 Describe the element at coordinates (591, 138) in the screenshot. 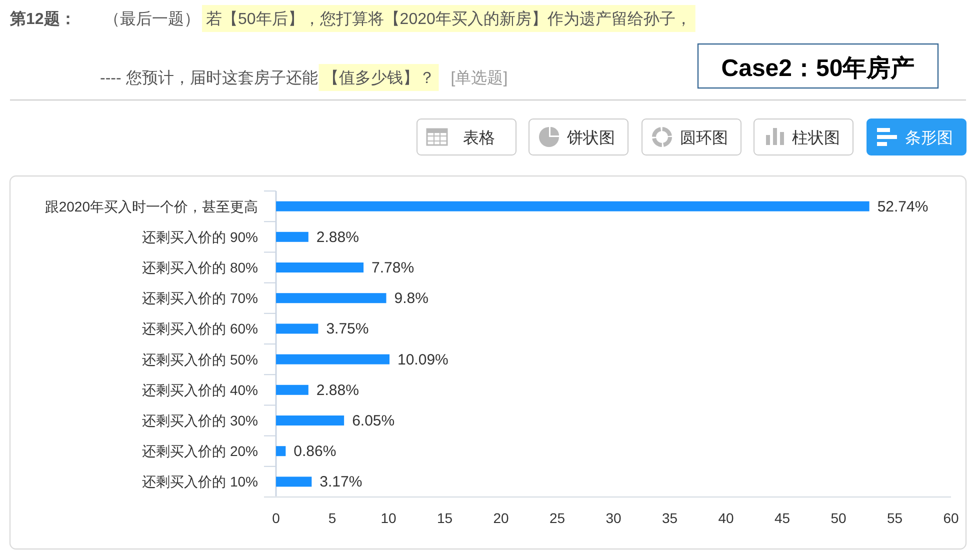

I see `annotation: 饼状图` at that location.